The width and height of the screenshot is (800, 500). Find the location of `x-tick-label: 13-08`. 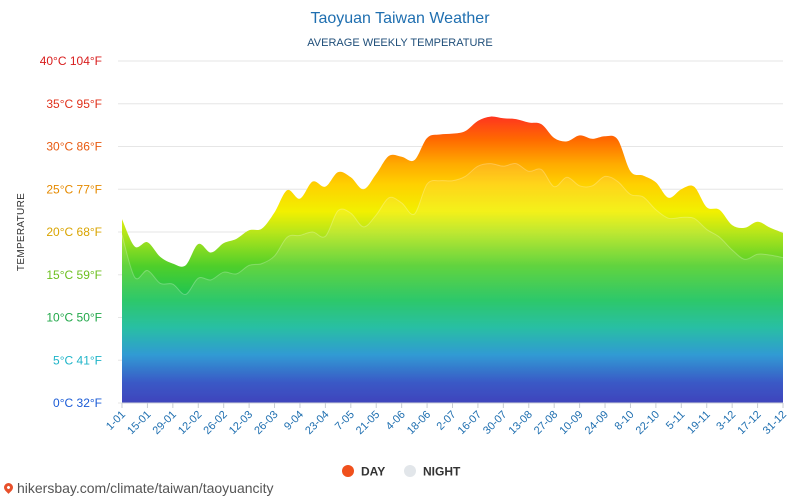

x-tick-label: 13-08 is located at coordinates (521, 423).